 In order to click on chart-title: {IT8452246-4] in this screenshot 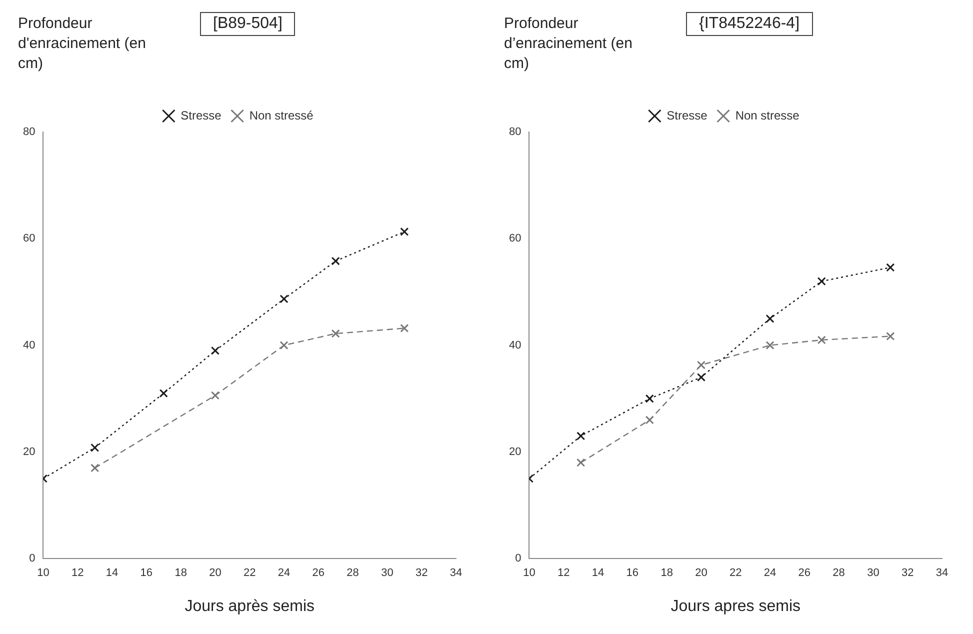, I will do `click(749, 24)`.